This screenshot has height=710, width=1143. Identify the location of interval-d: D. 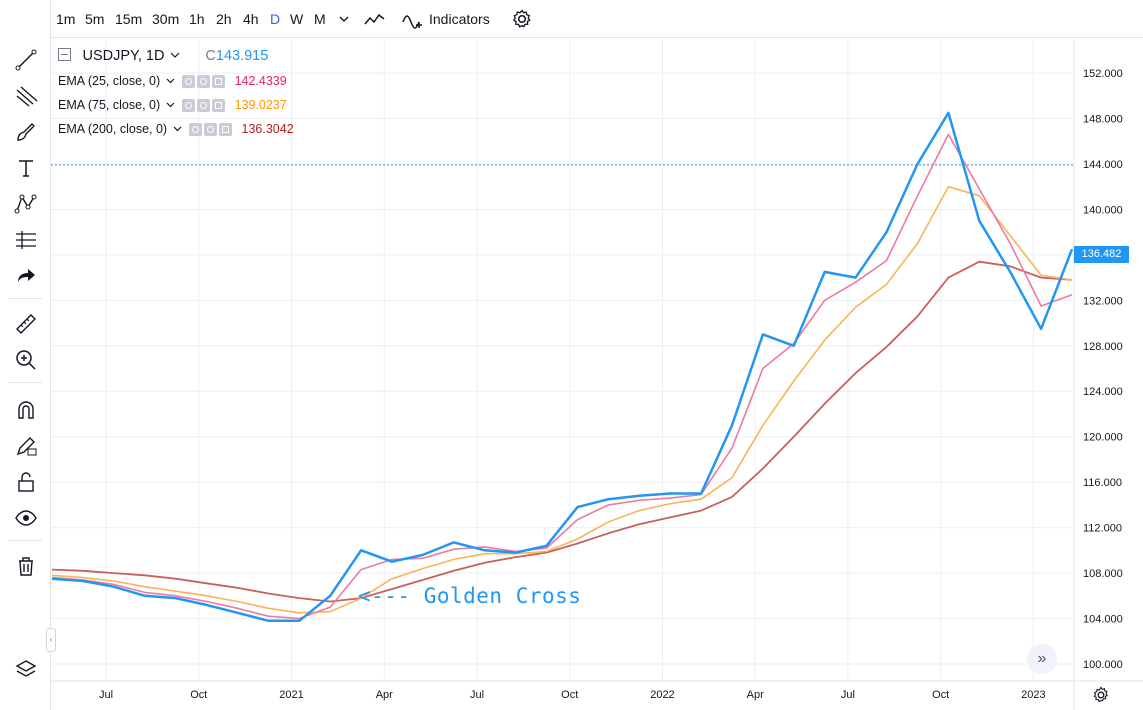
(275, 19).